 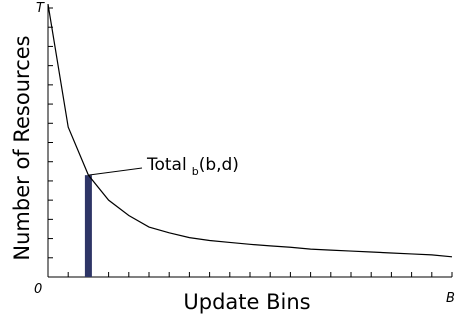 What do you see at coordinates (219, 165) in the screenshot?
I see `annotation-suffix: (b,d)` at bounding box center [219, 165].